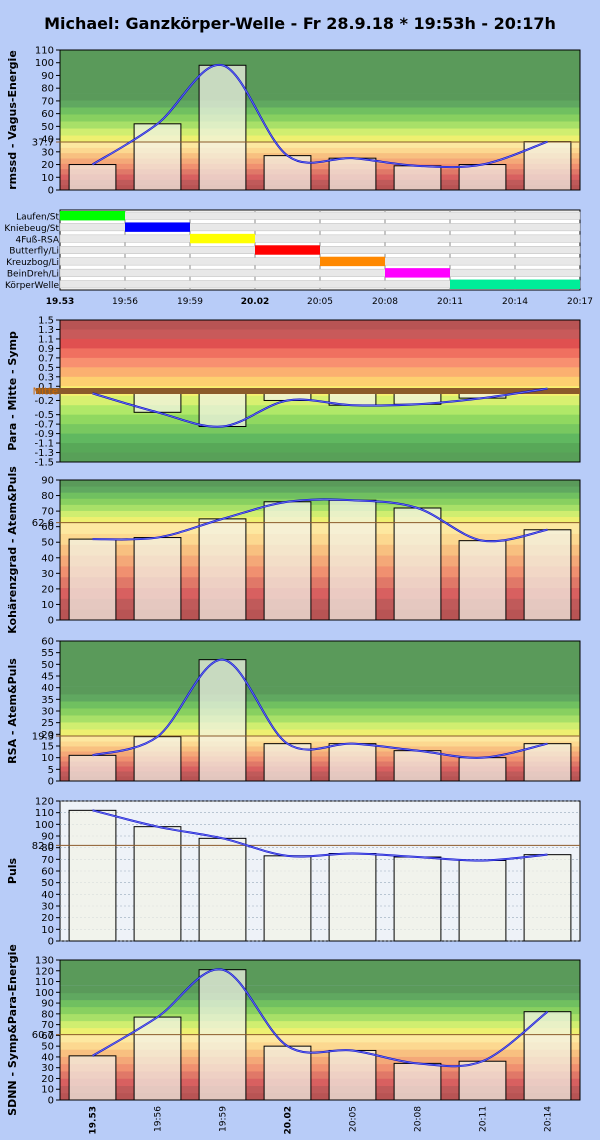  I want to click on reference-label: 37.7, so click(43, 143).